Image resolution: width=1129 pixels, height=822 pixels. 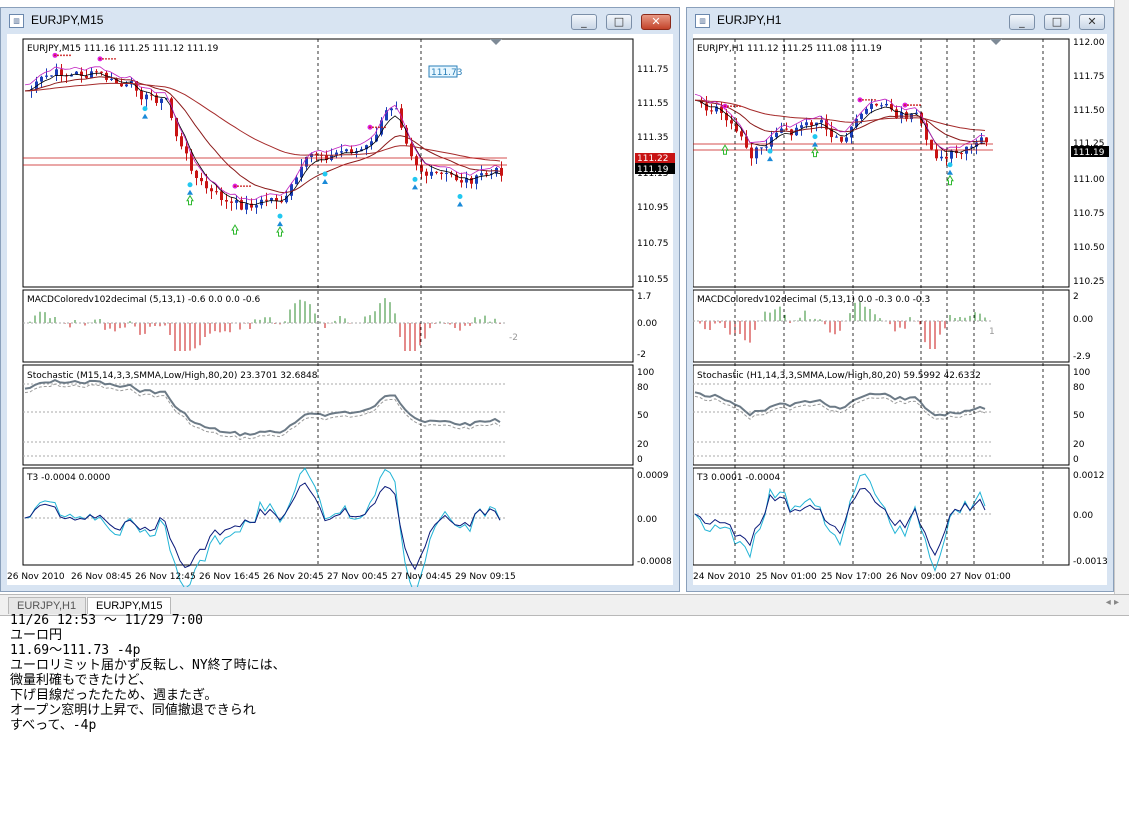 What do you see at coordinates (340, 21) in the screenshot?
I see `title-bar: ▥ EURJPY,M15 _ □ ✕` at bounding box center [340, 21].